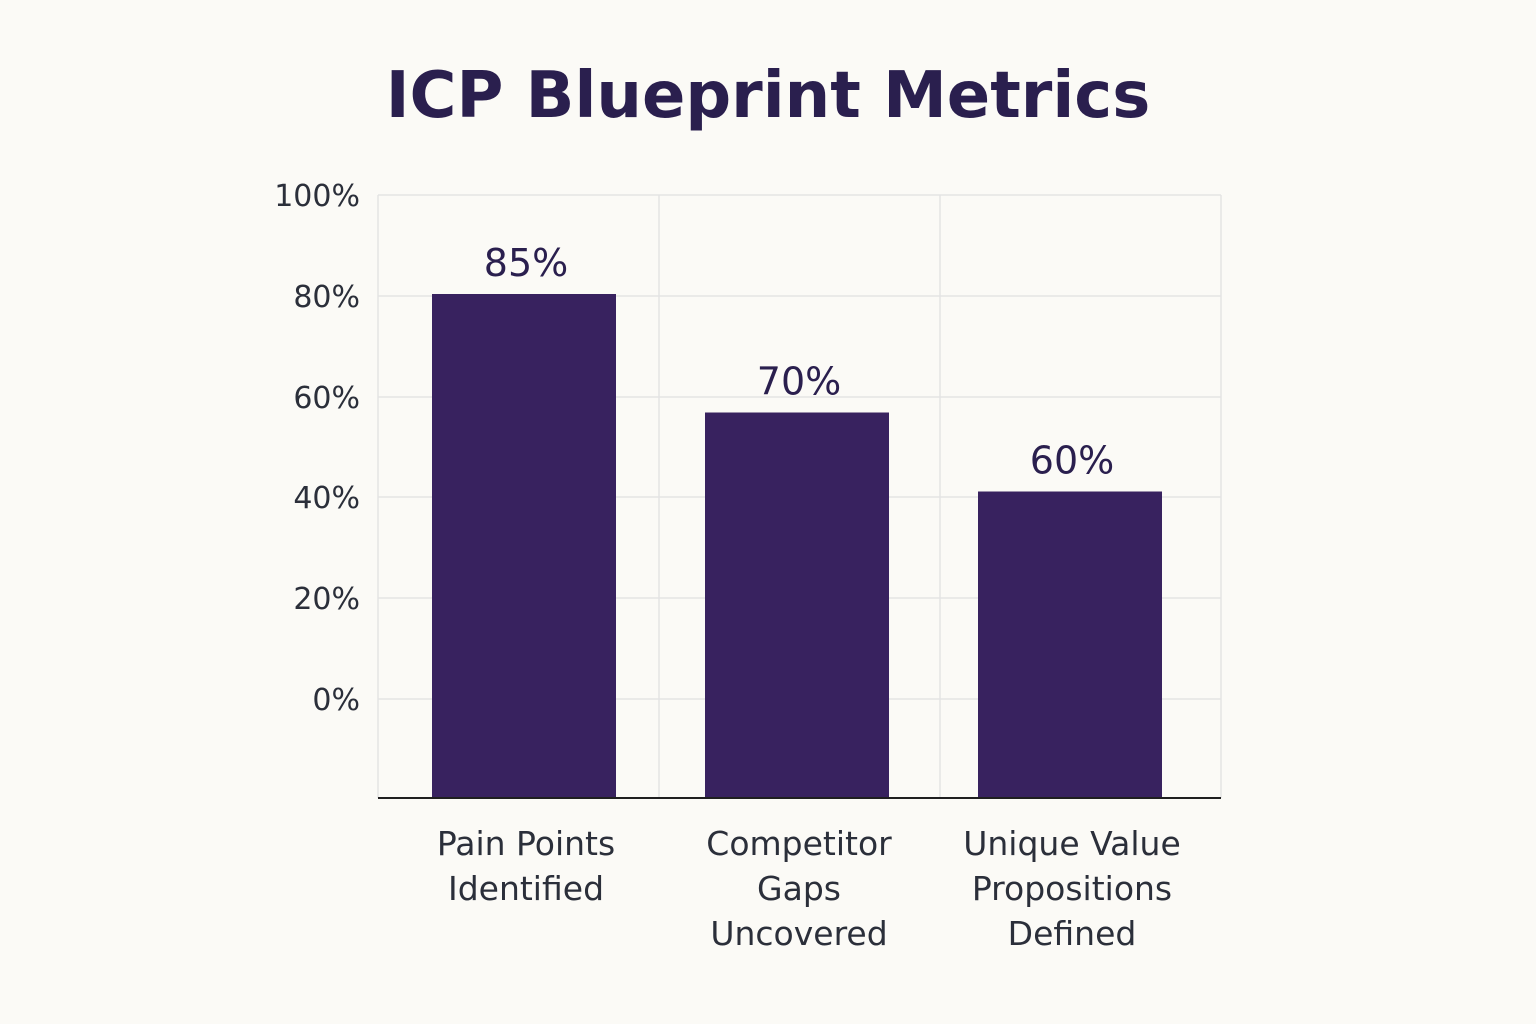  What do you see at coordinates (1072, 461) in the screenshot?
I see `bar-value-label: 60%` at bounding box center [1072, 461].